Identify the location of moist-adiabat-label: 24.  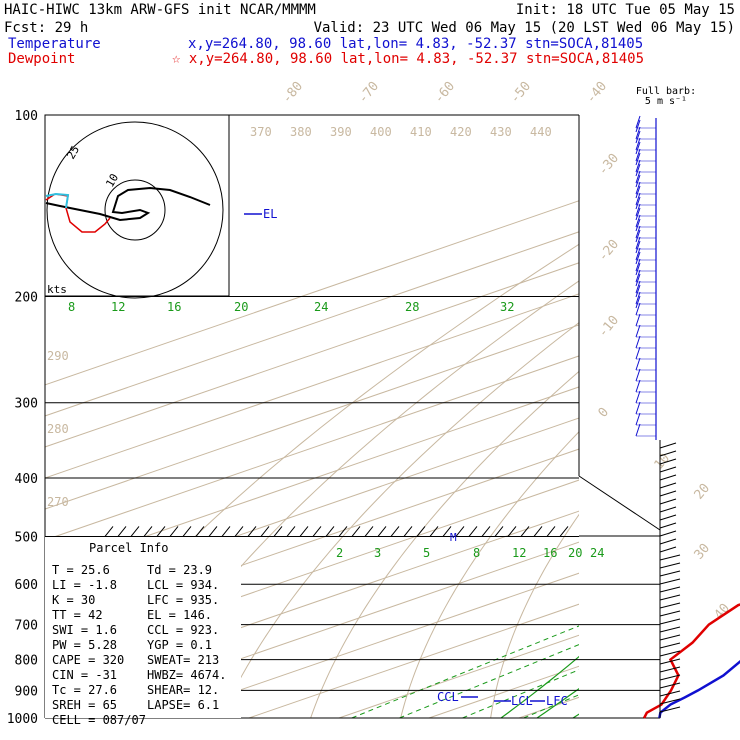
(321, 307).